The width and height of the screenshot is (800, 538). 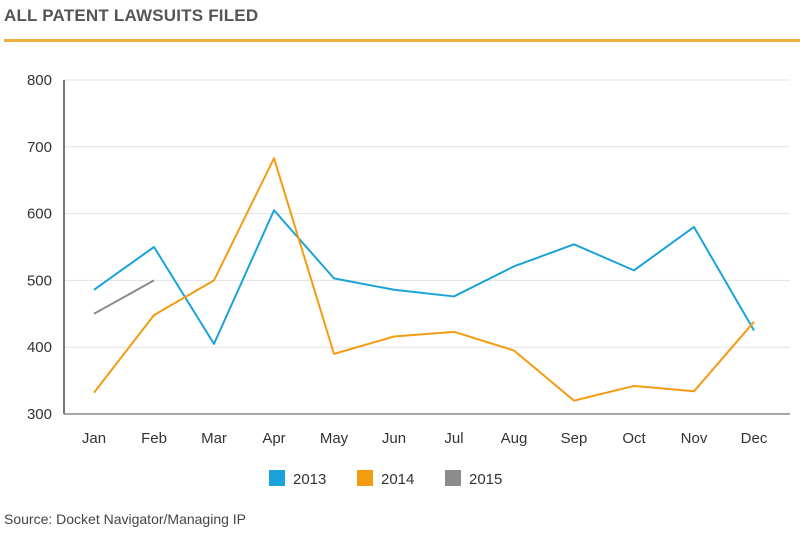 I want to click on y-tick-label: 400, so click(x=39, y=347).